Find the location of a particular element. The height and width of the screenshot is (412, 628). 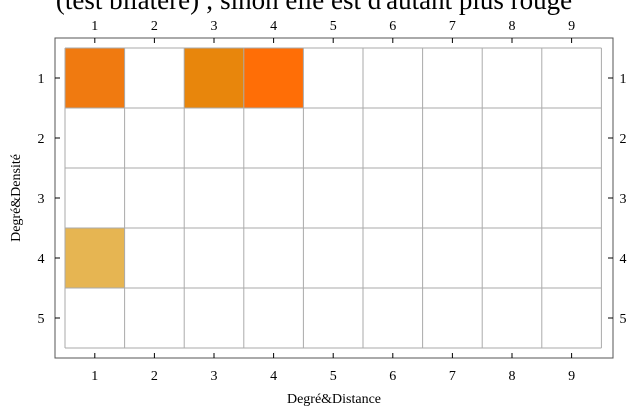

y-tick-label-right: 4 is located at coordinates (623, 259).